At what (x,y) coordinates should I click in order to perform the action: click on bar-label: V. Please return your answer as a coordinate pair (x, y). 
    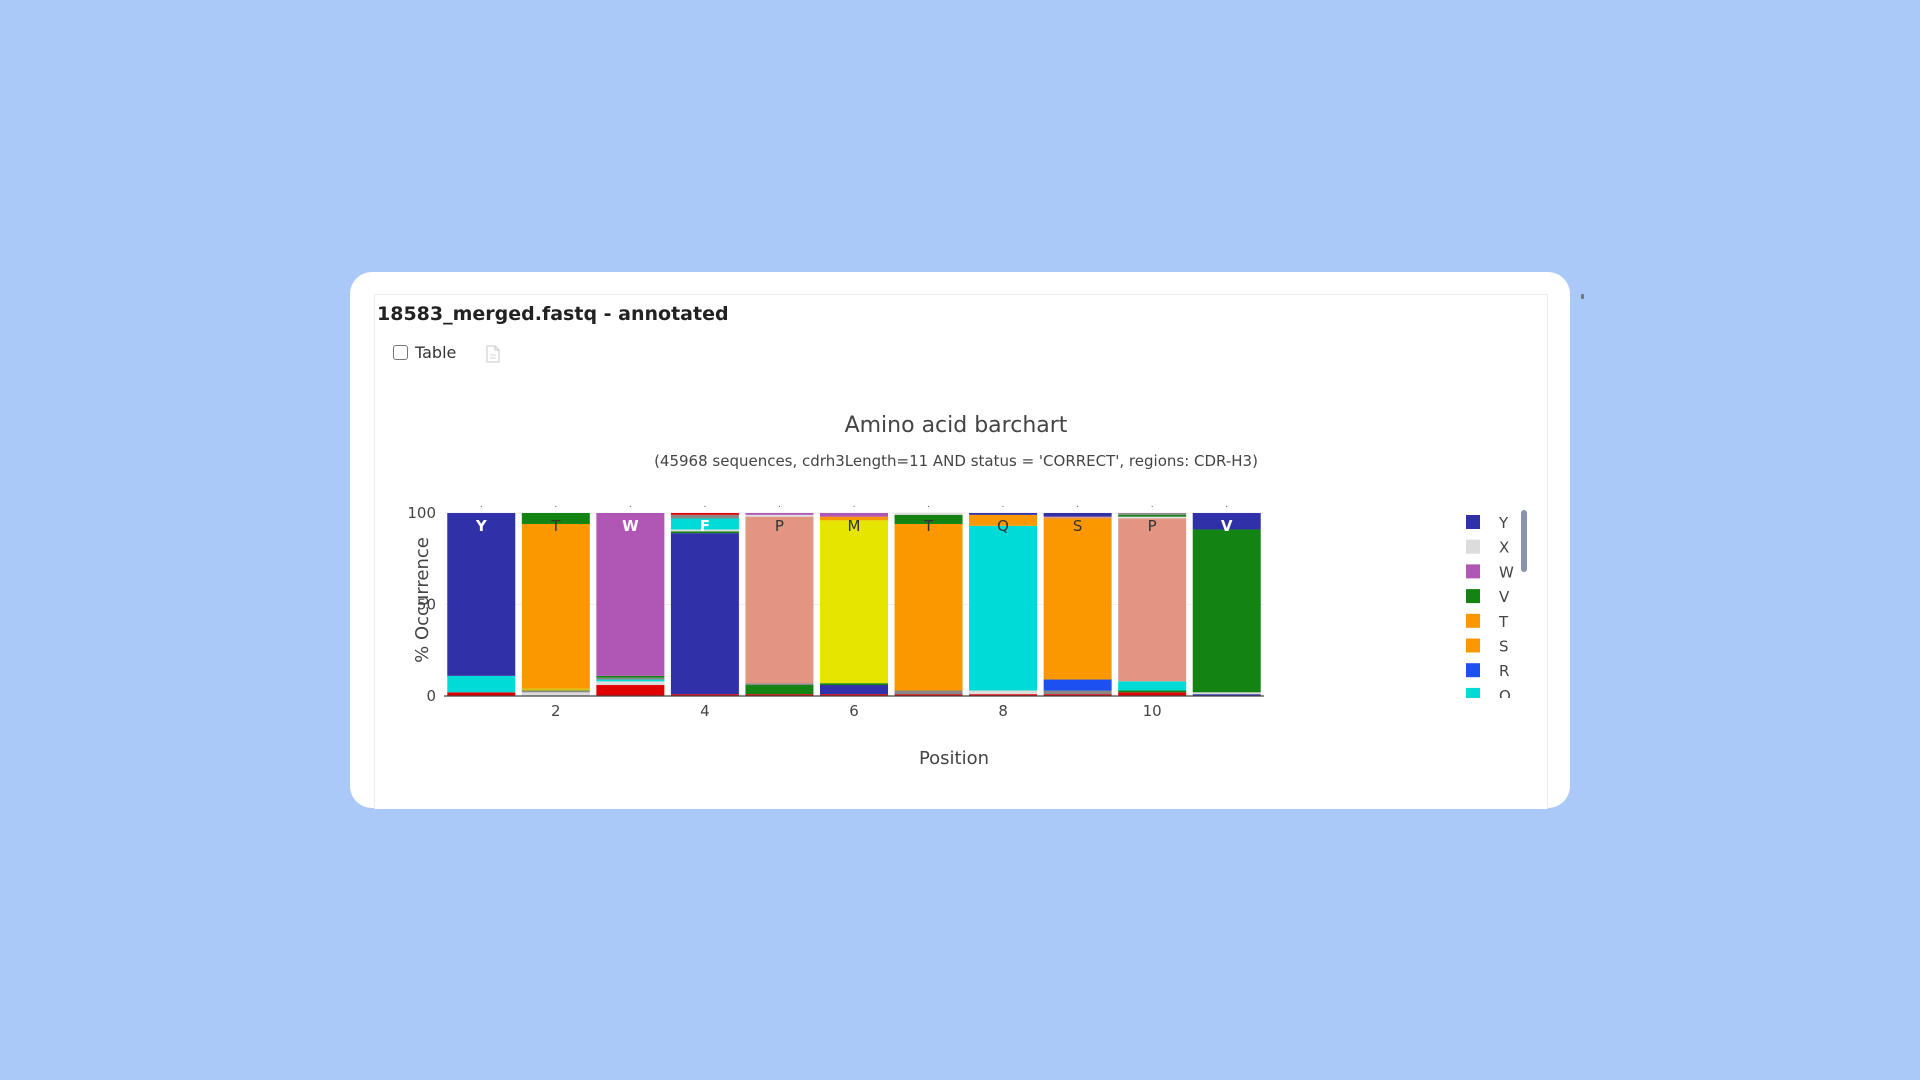
    Looking at the image, I should click on (1227, 526).